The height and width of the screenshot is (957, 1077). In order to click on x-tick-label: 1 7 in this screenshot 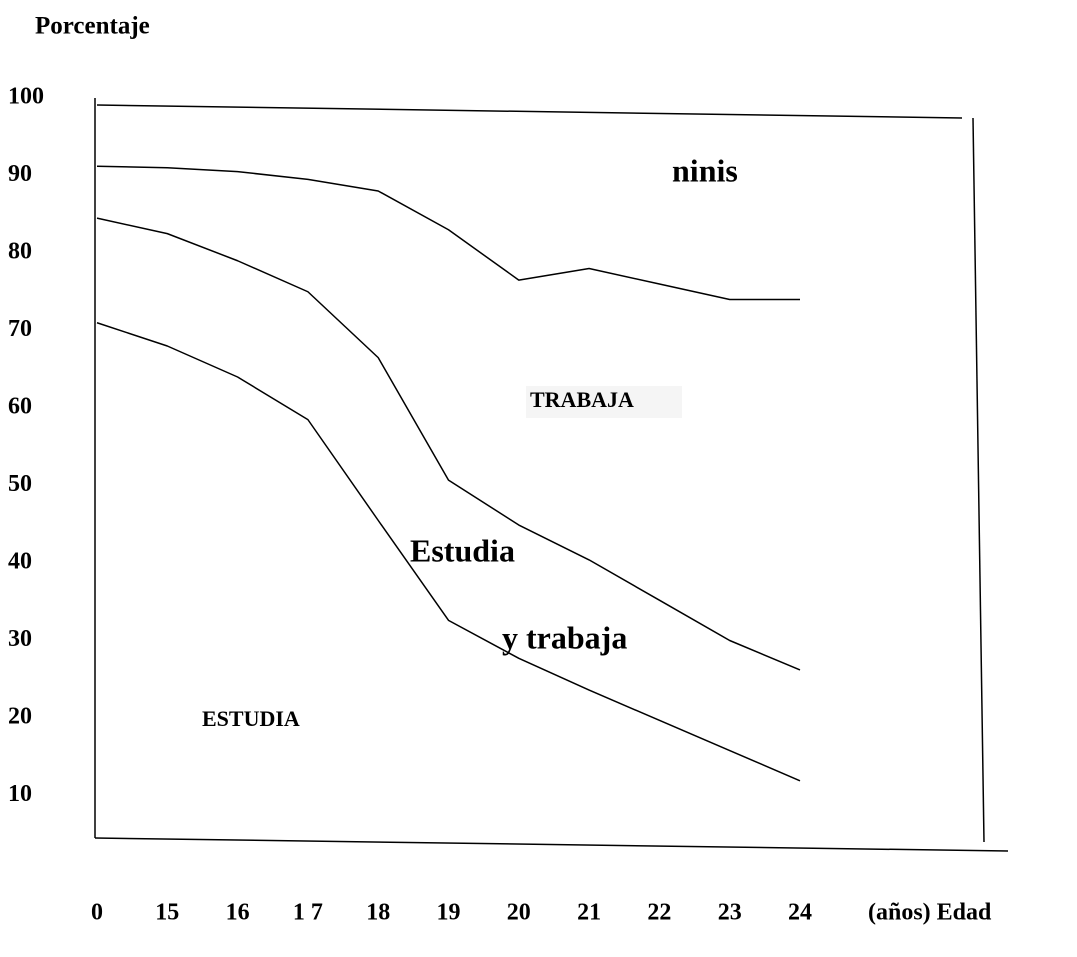, I will do `click(308, 913)`.